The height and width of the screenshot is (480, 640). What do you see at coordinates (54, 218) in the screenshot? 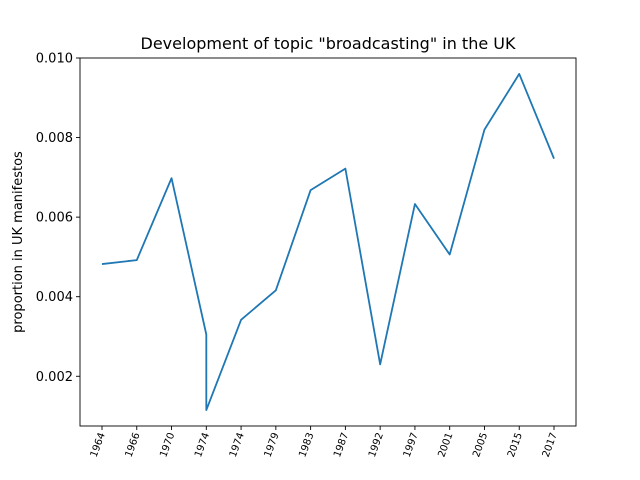
I see `y-tick-label-2: 0.006` at bounding box center [54, 218].